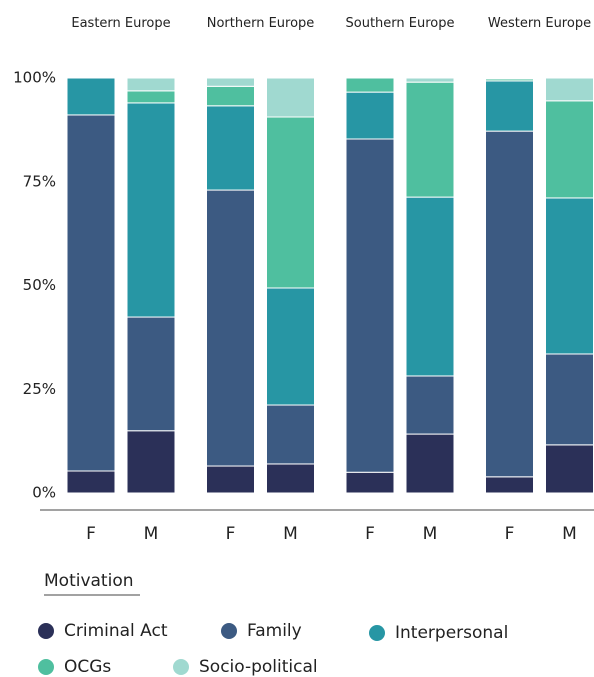 This screenshot has width=594, height=677. Describe the element at coordinates (44, 493) in the screenshot. I see `y-tick-label: 0%` at that location.